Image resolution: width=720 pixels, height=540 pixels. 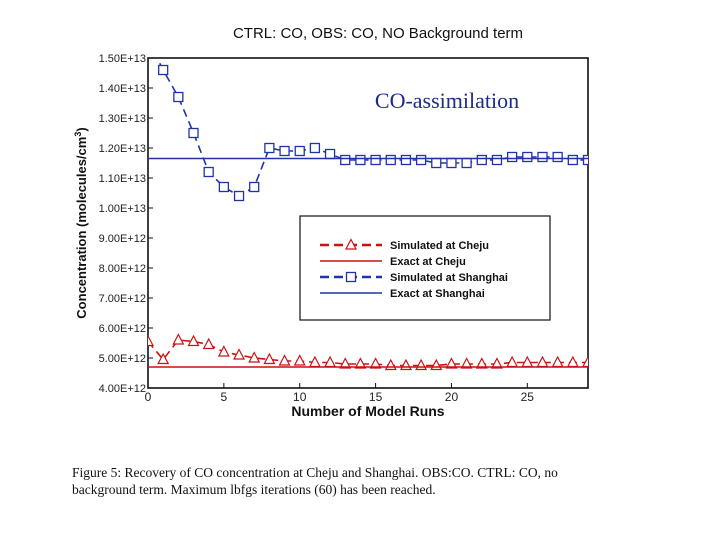 What do you see at coordinates (300, 397) in the screenshot?
I see `x-tick-label: 10` at bounding box center [300, 397].